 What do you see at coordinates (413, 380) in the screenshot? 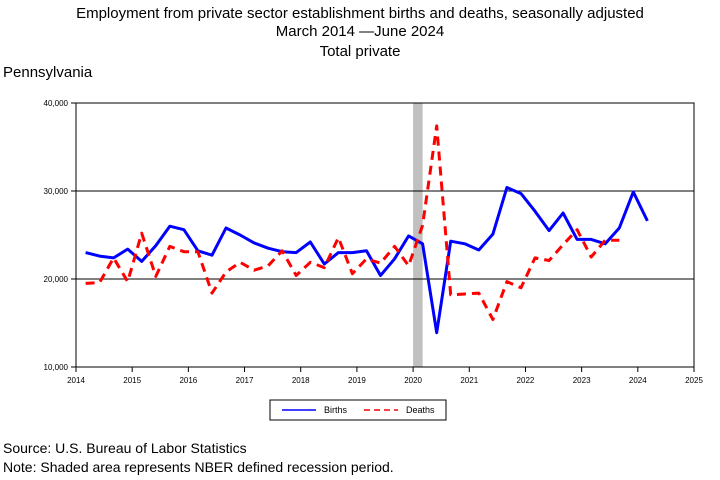
I see `x-tick-label: 2020` at bounding box center [413, 380].